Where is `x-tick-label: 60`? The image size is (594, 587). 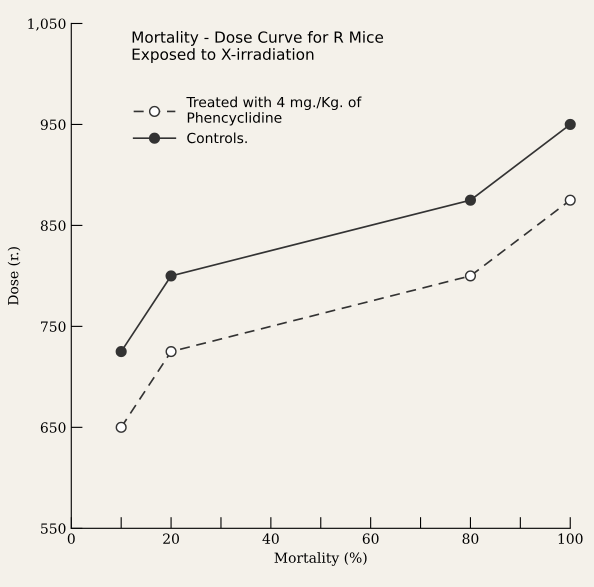
x-tick-label: 60 is located at coordinates (370, 538).